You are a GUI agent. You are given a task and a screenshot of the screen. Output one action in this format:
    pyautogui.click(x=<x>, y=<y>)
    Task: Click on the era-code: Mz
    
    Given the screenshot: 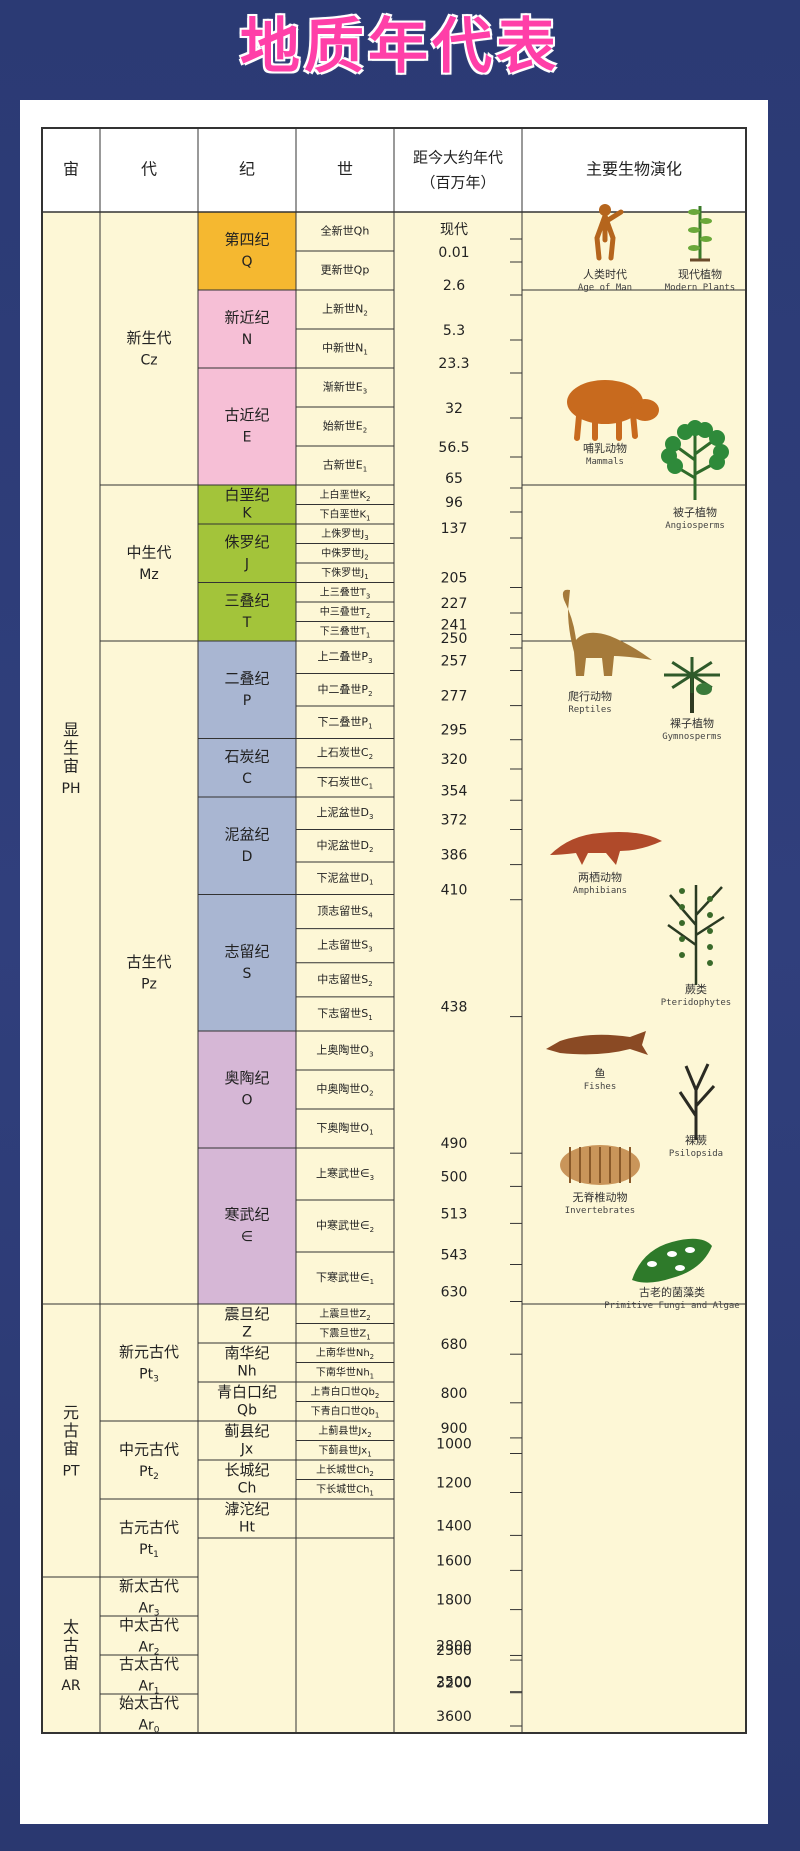 What is the action you would take?
    pyautogui.click(x=148, y=575)
    